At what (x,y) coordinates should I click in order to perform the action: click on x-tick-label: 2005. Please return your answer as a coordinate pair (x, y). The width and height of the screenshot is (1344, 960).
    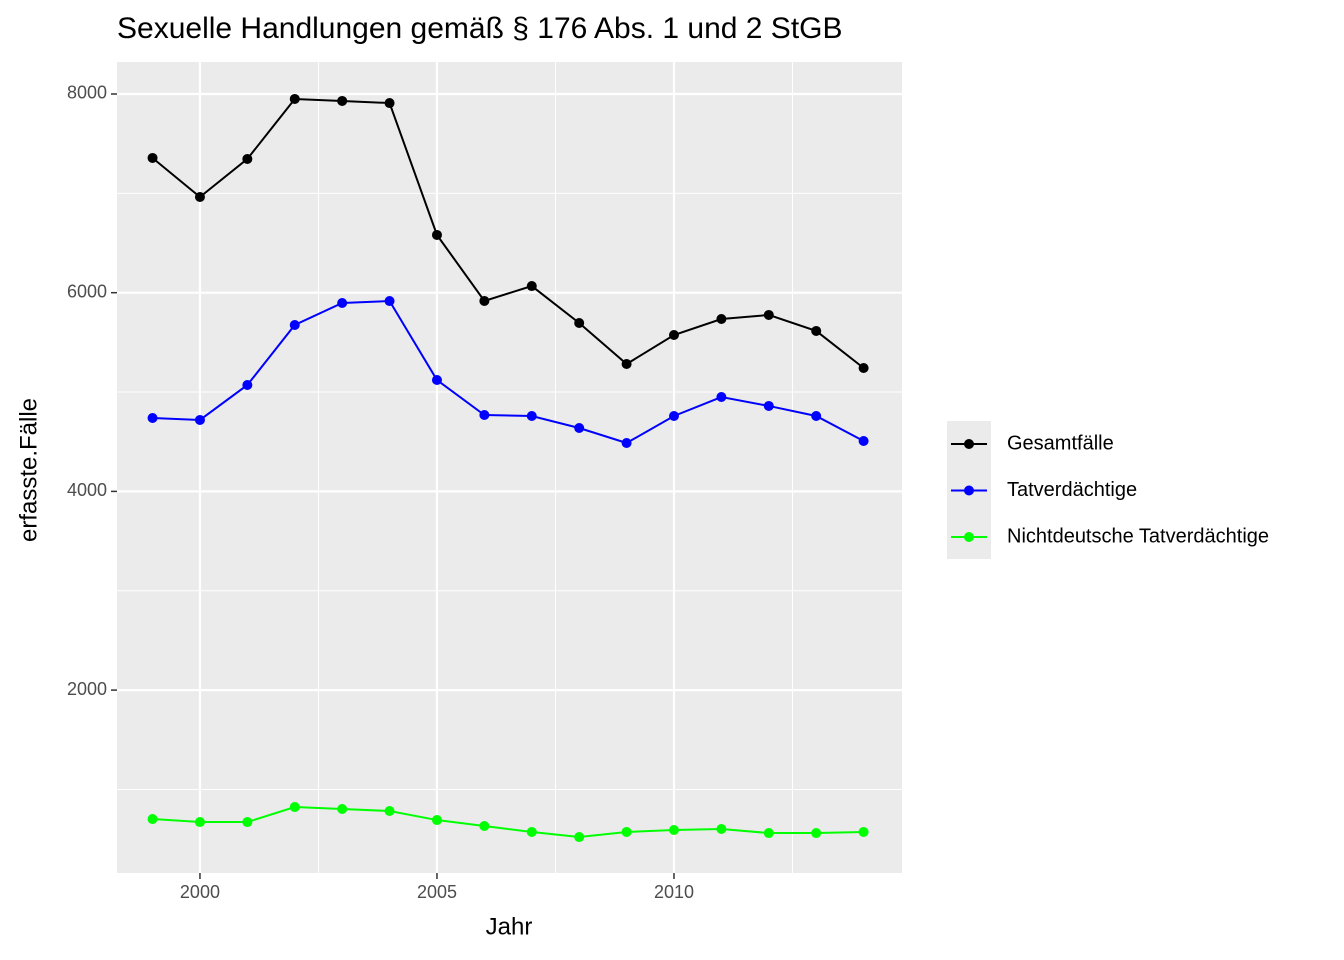
    Looking at the image, I should click on (437, 892).